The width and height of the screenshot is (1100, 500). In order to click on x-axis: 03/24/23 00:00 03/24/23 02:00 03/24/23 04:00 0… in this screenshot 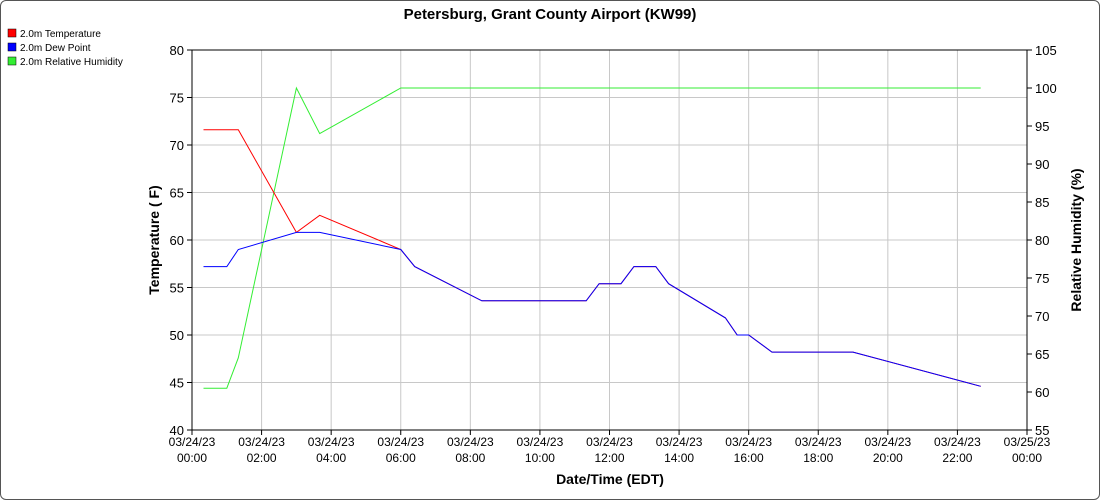, I will do `click(610, 447)`.